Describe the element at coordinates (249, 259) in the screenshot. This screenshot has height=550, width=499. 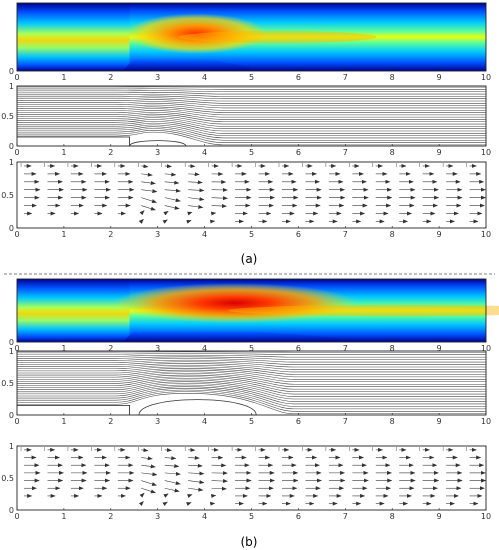
I see `caption-a: (a)` at that location.